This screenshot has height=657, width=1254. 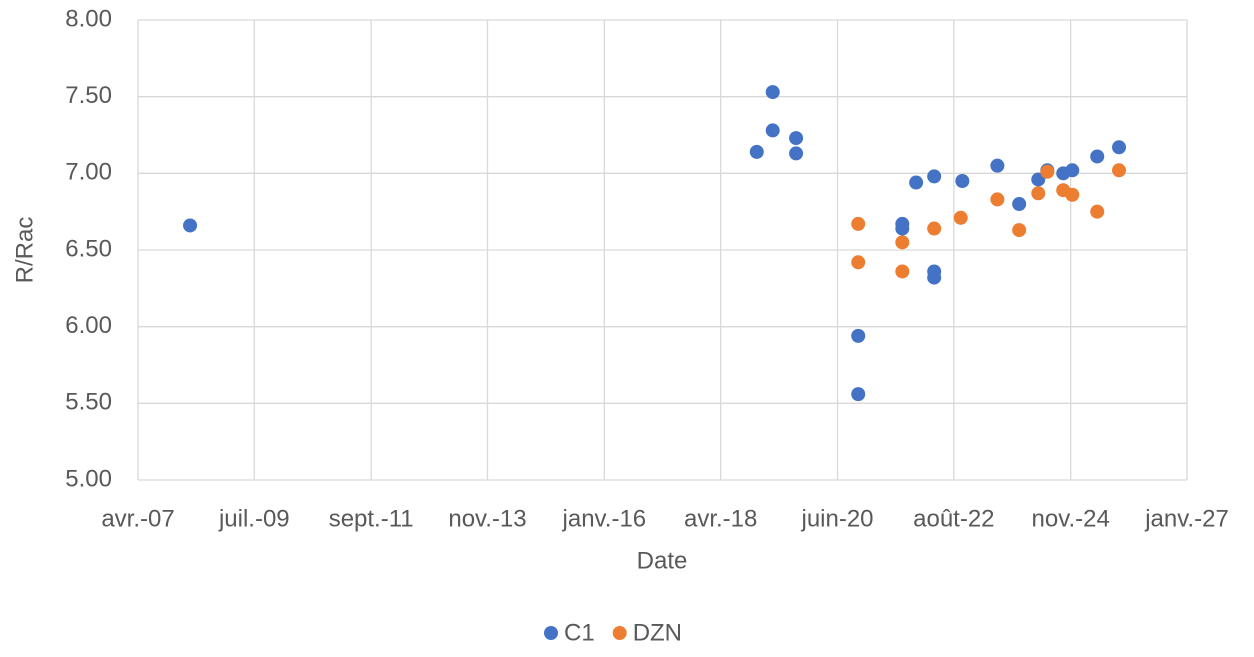 What do you see at coordinates (88, 172) in the screenshot?
I see `y-tick-label: 7.00` at bounding box center [88, 172].